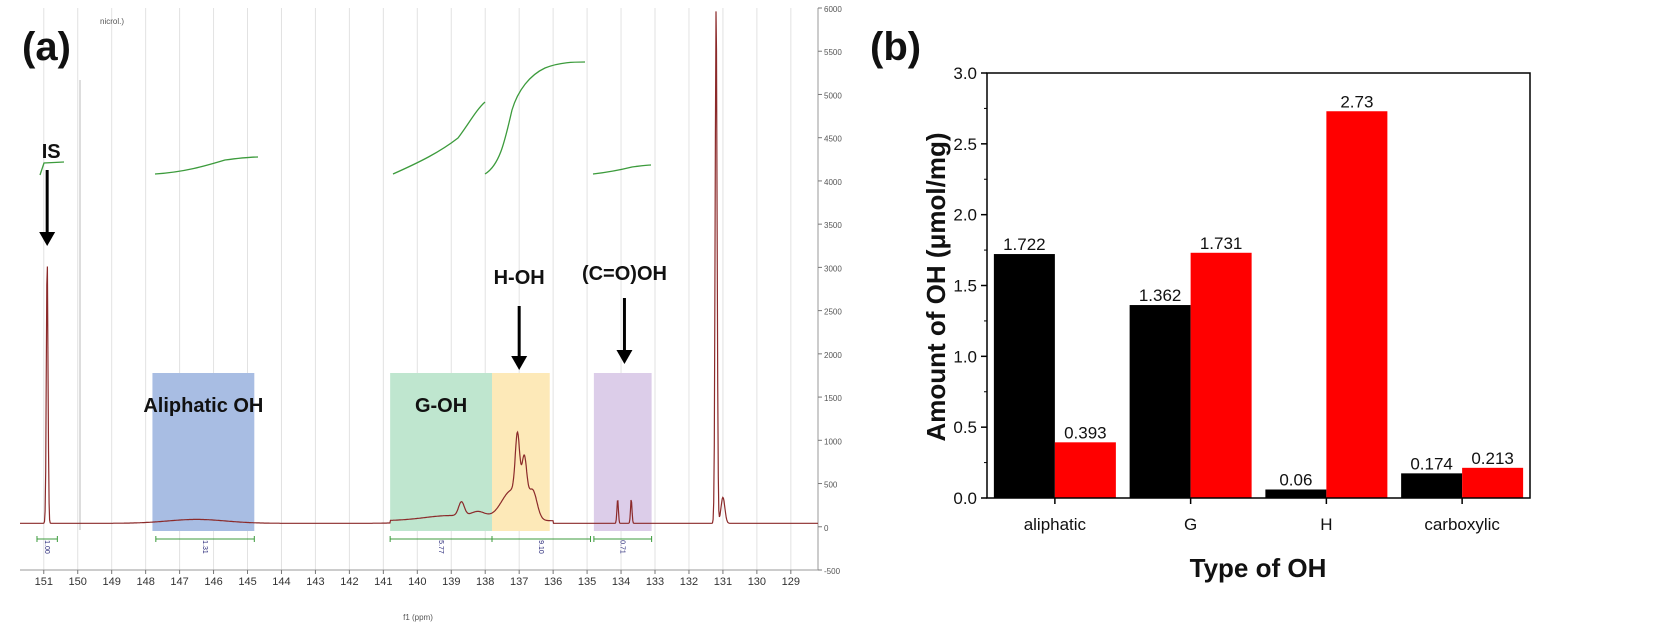  I want to click on nmr-corner-text: nicrol.), so click(112, 21).